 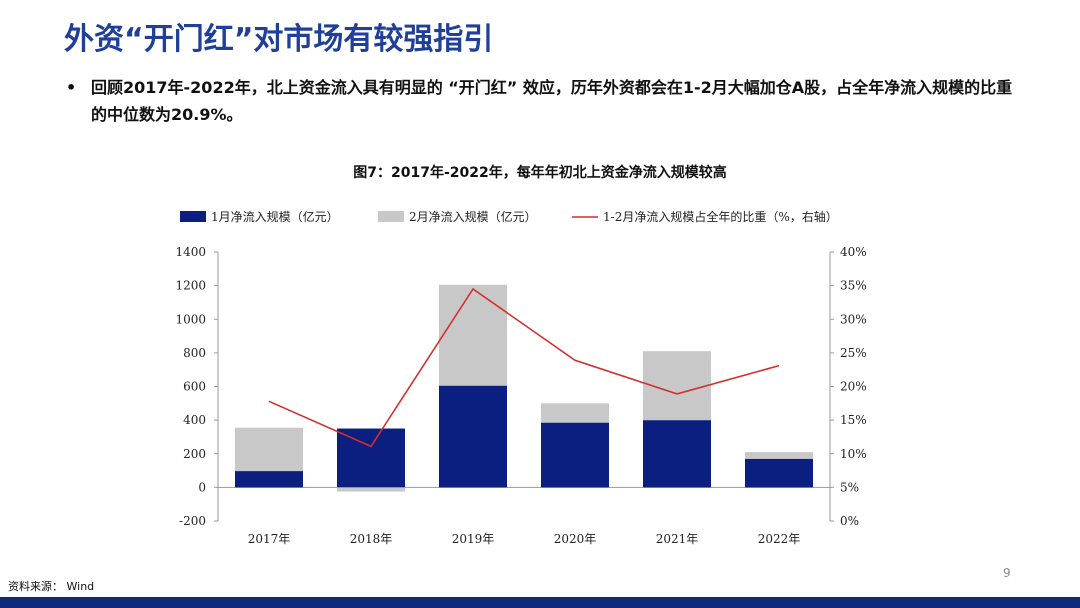 I want to click on page-number: 9, so click(x=1007, y=573).